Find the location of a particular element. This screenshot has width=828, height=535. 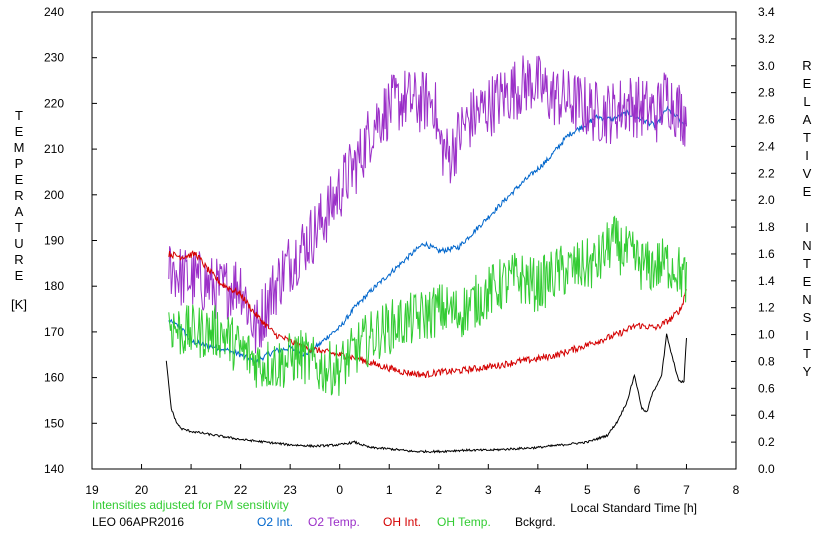

right-tick-label: 2.4 is located at coordinates (766, 146).